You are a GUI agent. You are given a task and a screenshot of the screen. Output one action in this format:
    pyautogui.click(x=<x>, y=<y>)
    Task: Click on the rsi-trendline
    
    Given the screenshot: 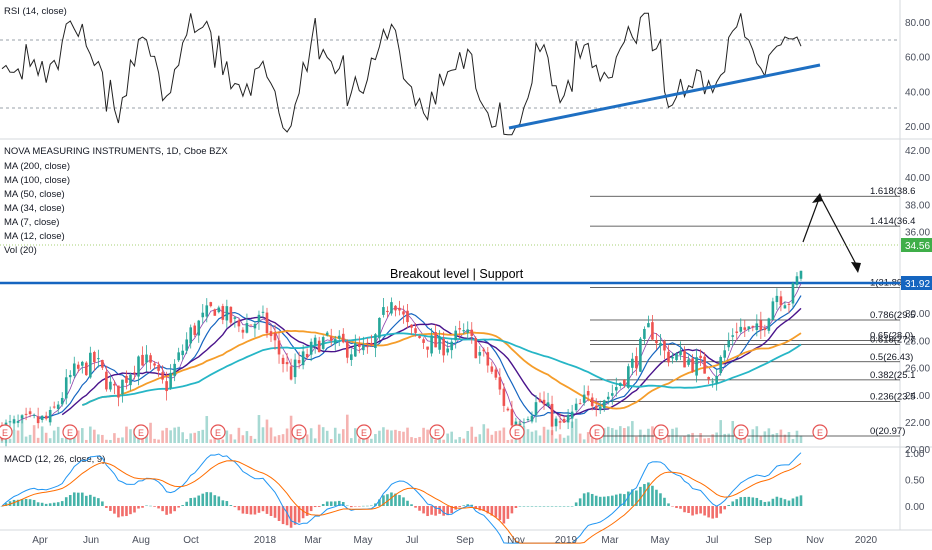 What is the action you would take?
    pyautogui.click(x=664, y=96)
    